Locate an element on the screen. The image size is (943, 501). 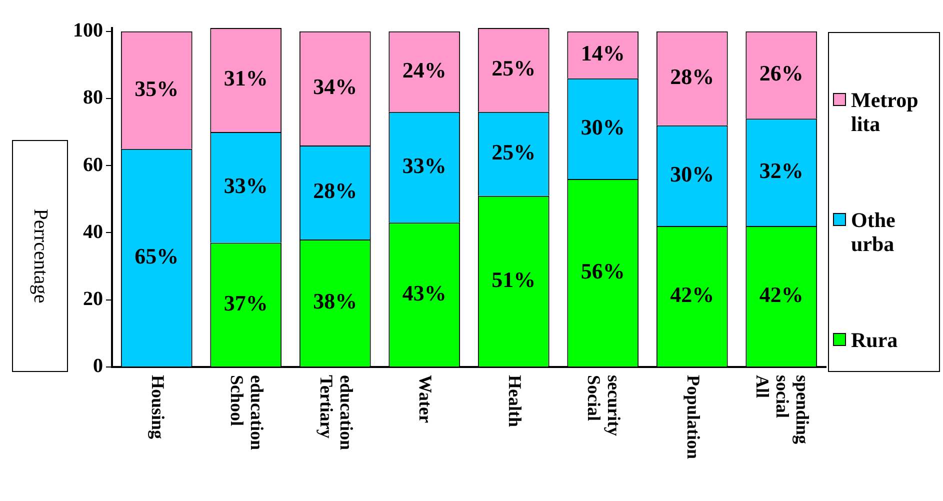
data-label: 26% is located at coordinates (781, 73).